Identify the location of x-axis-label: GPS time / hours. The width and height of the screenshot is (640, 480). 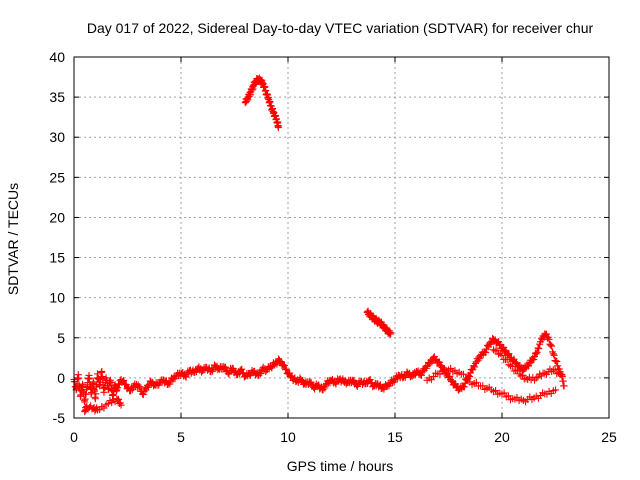
(340, 466).